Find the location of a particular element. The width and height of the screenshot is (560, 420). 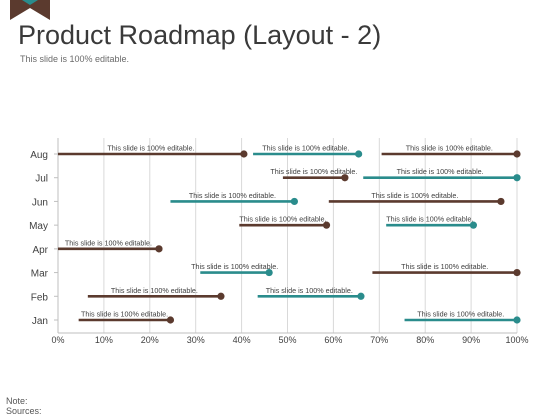

category-label: Jun is located at coordinates (40, 202).